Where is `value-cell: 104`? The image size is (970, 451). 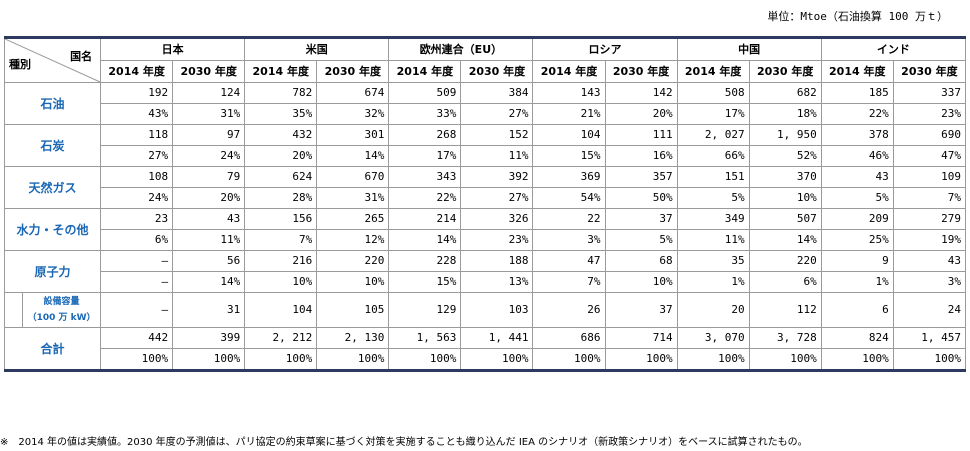
value-cell: 104 is located at coordinates (569, 135).